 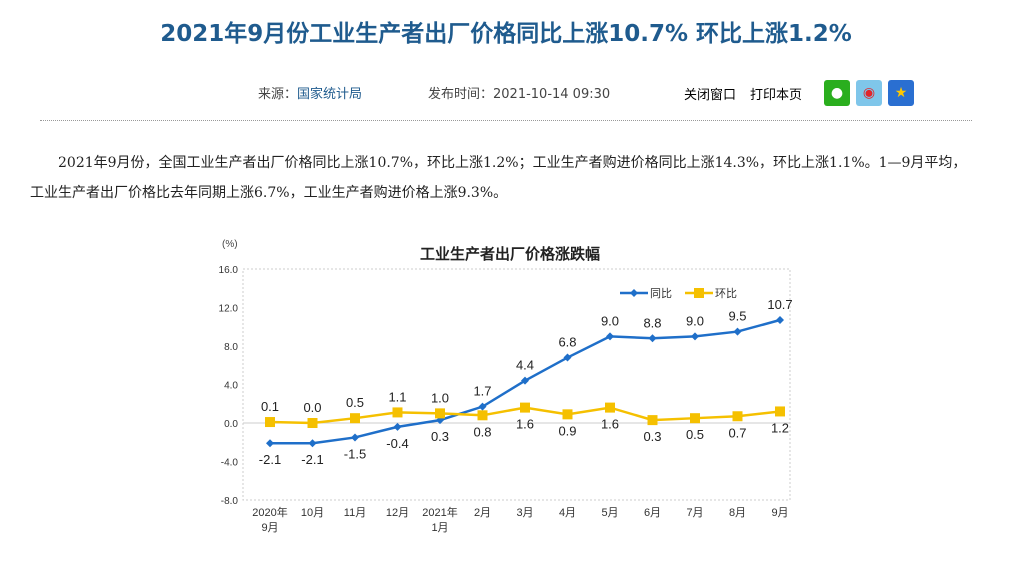 I want to click on data-label: -0.4, so click(x=397, y=443).